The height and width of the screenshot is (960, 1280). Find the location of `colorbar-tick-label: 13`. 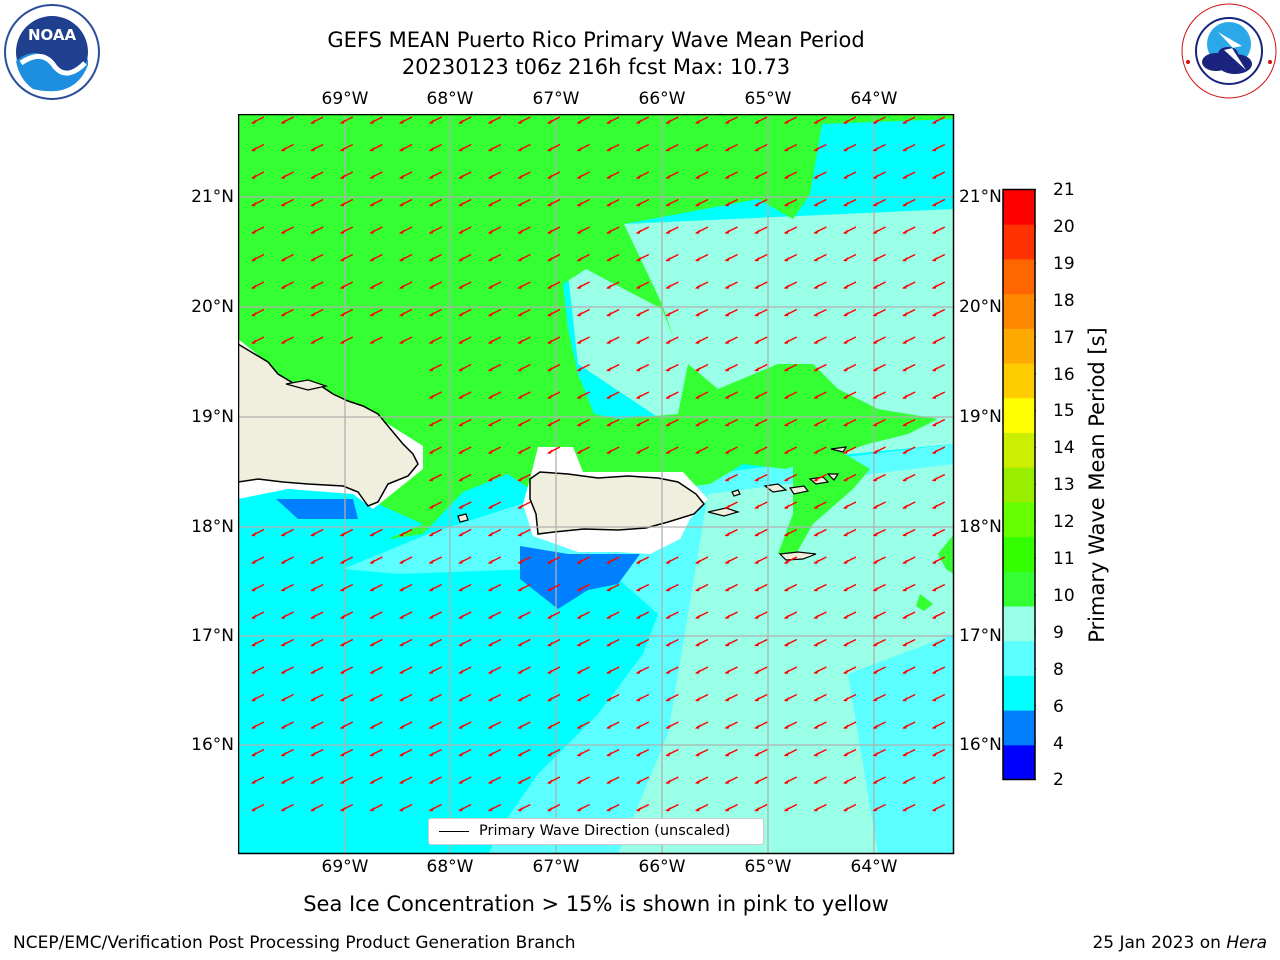

colorbar-tick-label: 13 is located at coordinates (1064, 485).